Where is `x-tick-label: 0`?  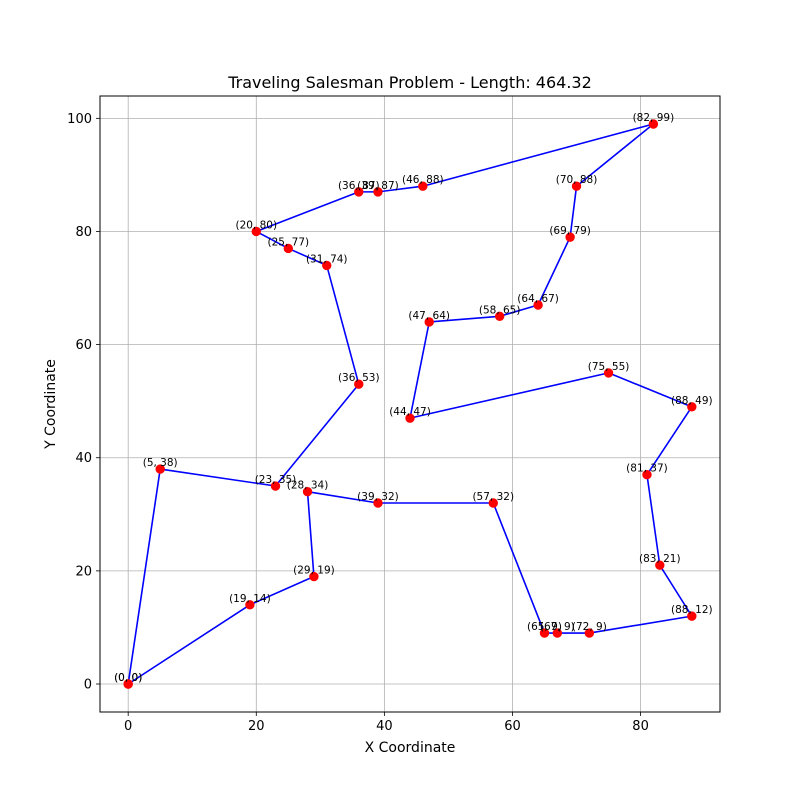
x-tick-label: 0 is located at coordinates (128, 726).